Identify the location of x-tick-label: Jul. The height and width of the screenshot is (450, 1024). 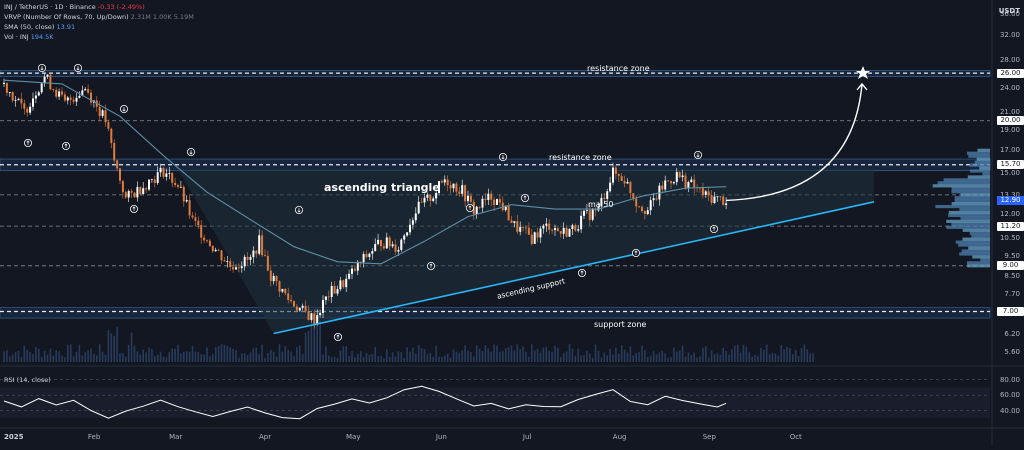
(527, 437).